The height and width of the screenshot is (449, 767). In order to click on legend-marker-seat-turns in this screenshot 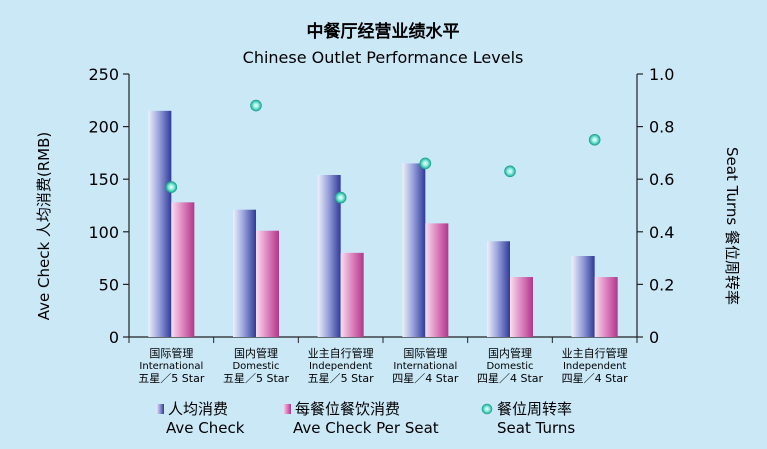, I will do `click(487, 409)`.